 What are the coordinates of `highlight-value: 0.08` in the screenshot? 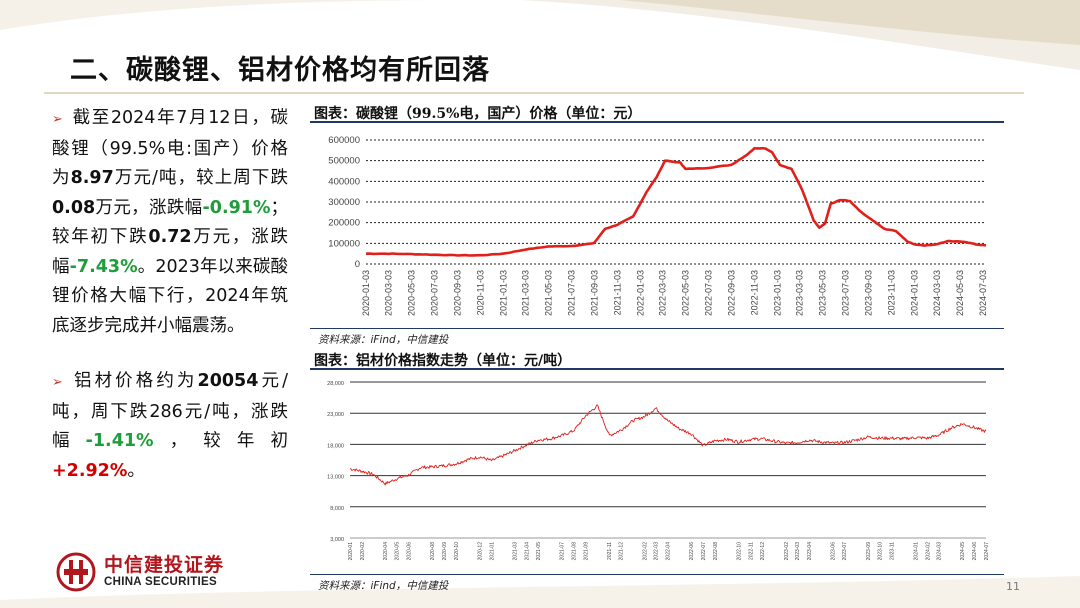 It's located at (74, 207).